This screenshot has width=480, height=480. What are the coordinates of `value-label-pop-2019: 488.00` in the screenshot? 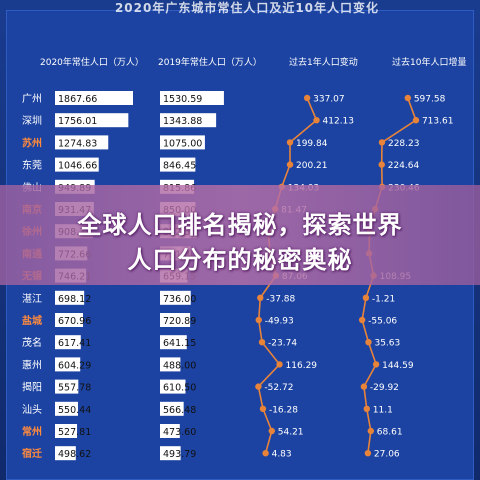 It's located at (179, 365).